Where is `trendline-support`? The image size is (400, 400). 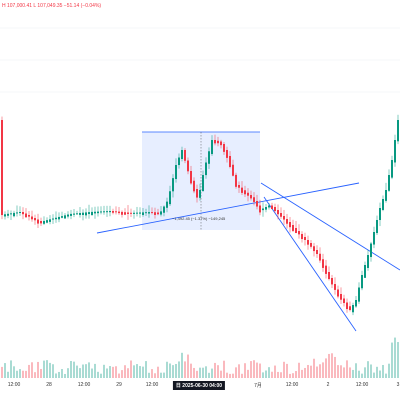 trendline-support is located at coordinates (228, 208).